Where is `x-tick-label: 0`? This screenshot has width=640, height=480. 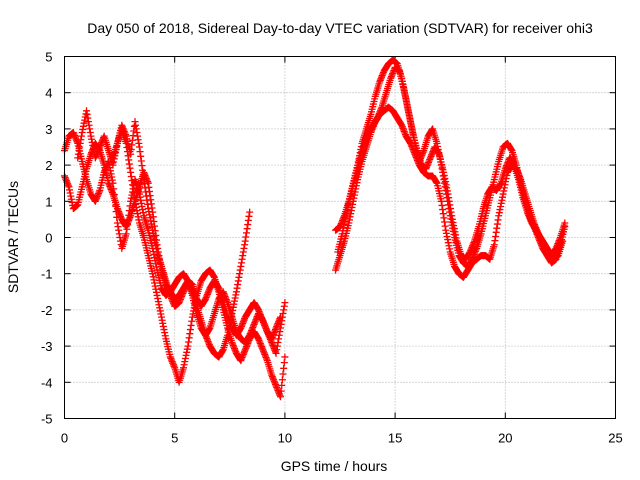 x-tick-label: 0 is located at coordinates (64, 438).